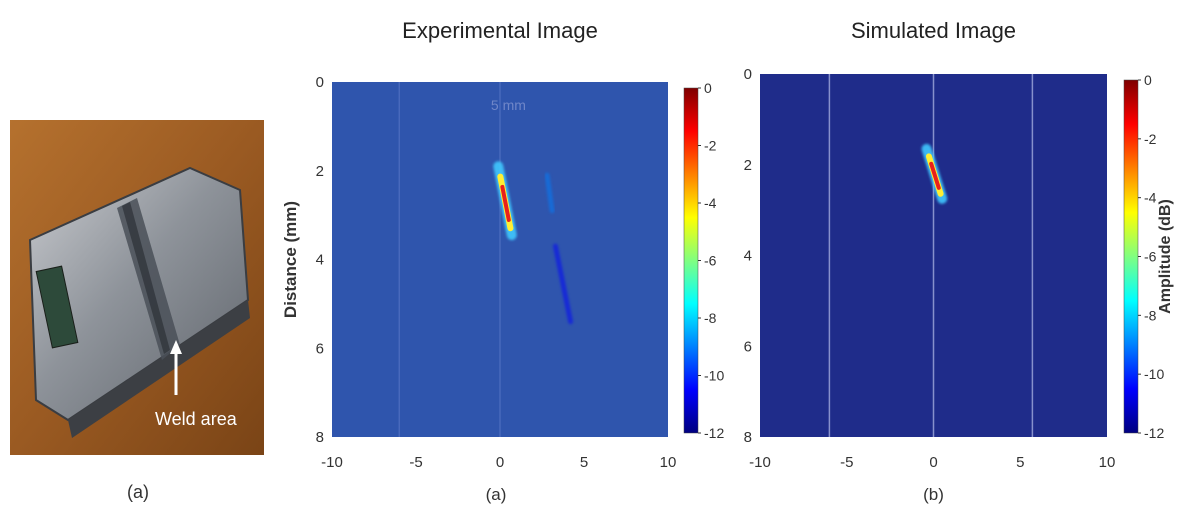 The width and height of the screenshot is (1182, 513). Describe the element at coordinates (159, 369) in the screenshot. I see `plate-edge` at that location.